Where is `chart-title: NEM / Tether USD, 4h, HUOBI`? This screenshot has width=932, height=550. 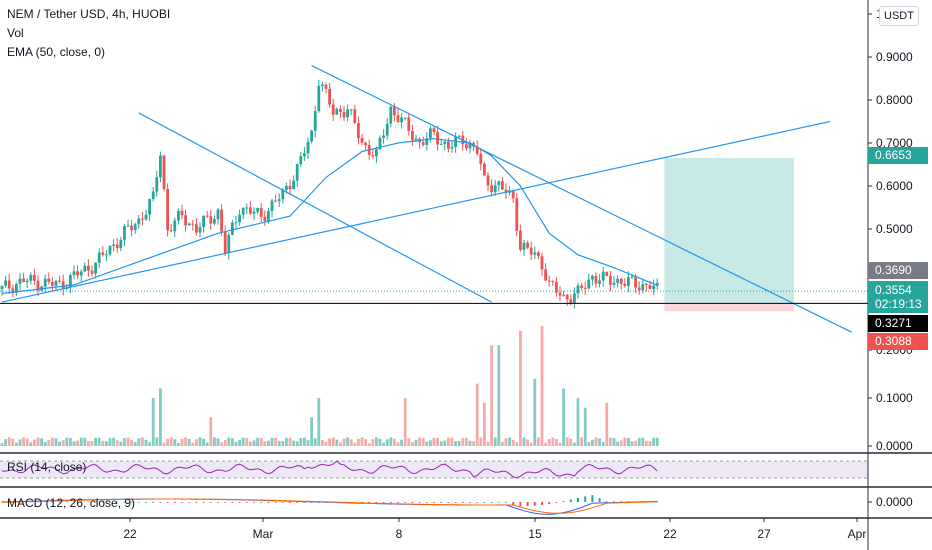 chart-title: NEM / Tether USD, 4h, HUOBI is located at coordinates (89, 14).